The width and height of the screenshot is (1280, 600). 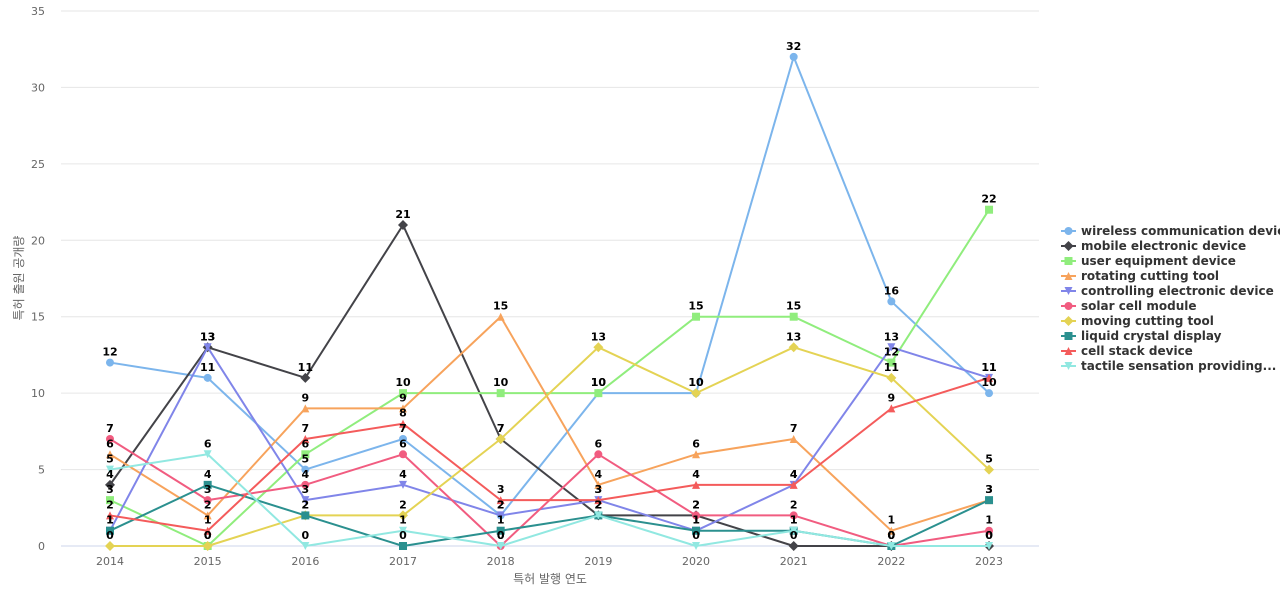 I want to click on legend-item: mobile electronic device, so click(x=1153, y=246).